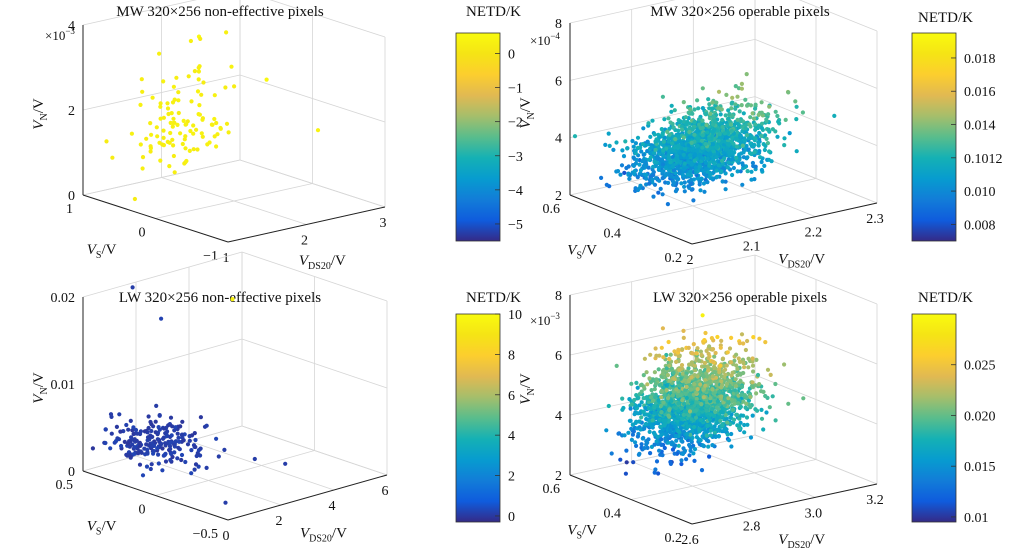  Describe the element at coordinates (383, 223) in the screenshot. I see `x-tick-label: 3` at that location.